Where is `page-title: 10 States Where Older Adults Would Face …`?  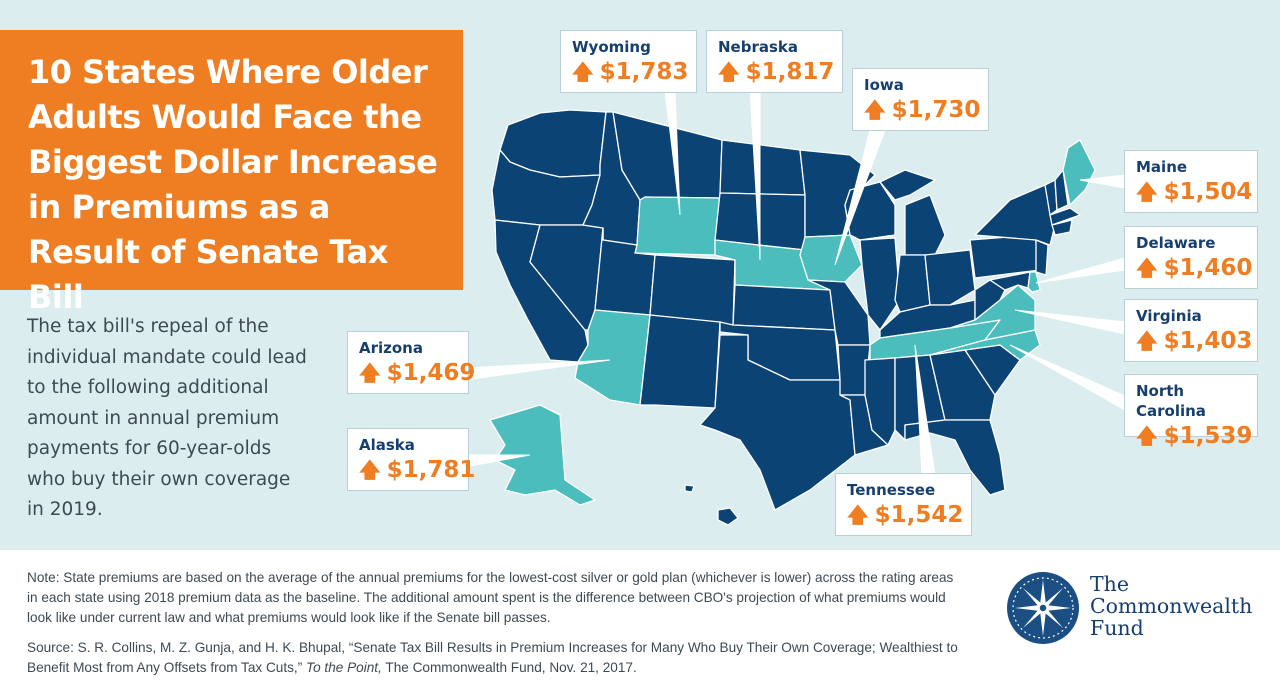
page-title: 10 States Where Older Adults Would Face … is located at coordinates (233, 184).